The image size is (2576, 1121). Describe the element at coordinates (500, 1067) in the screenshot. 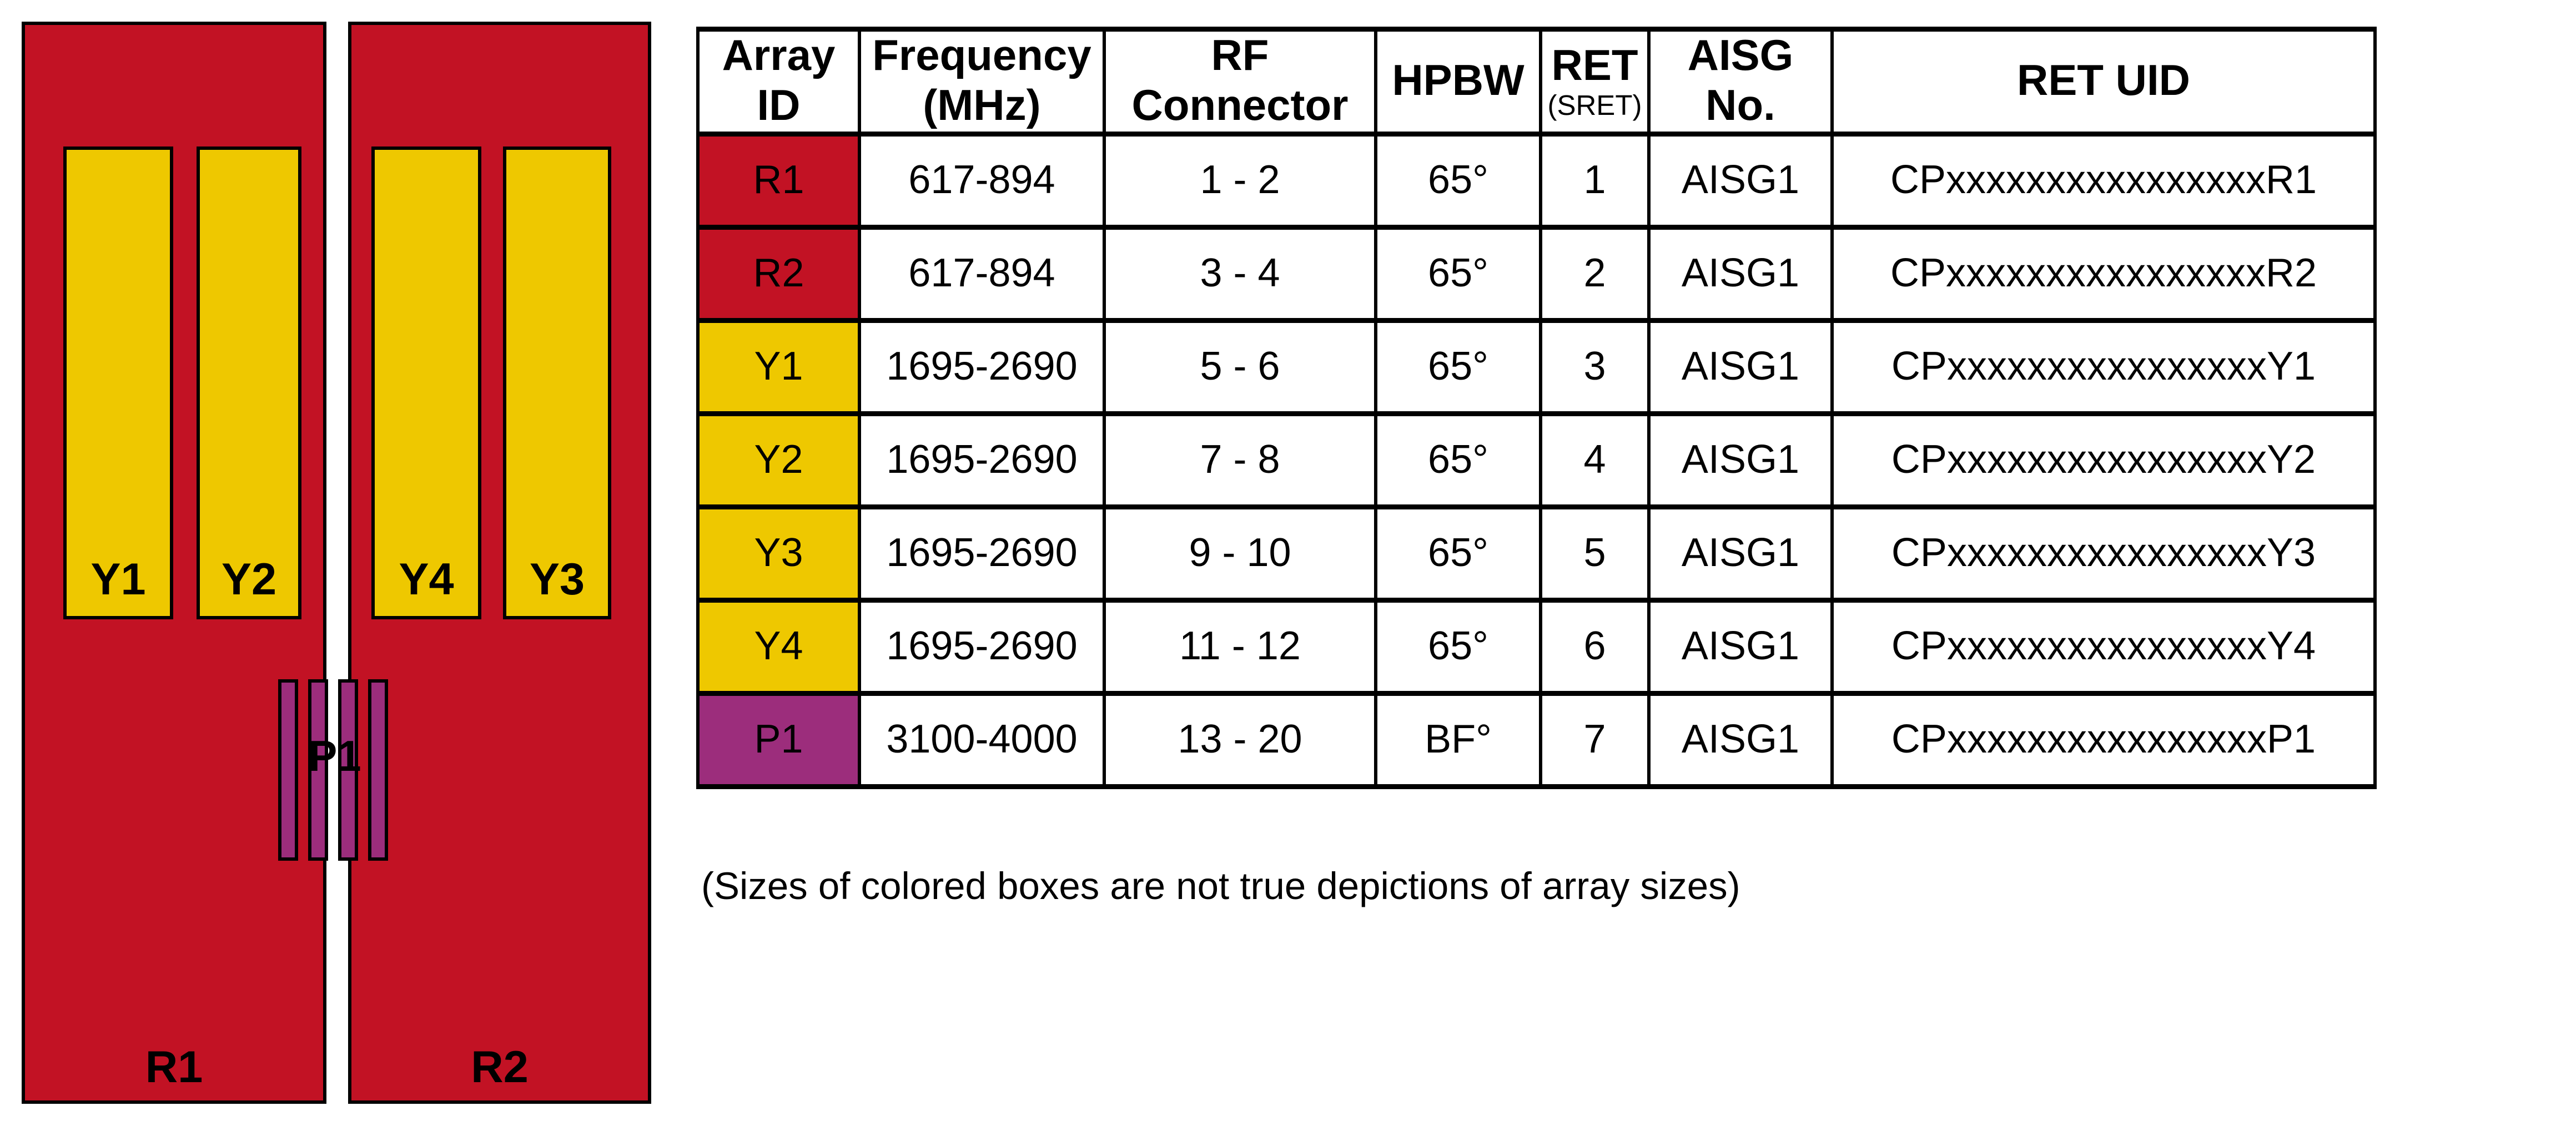

I see `panel-r2-label: R2` at that location.